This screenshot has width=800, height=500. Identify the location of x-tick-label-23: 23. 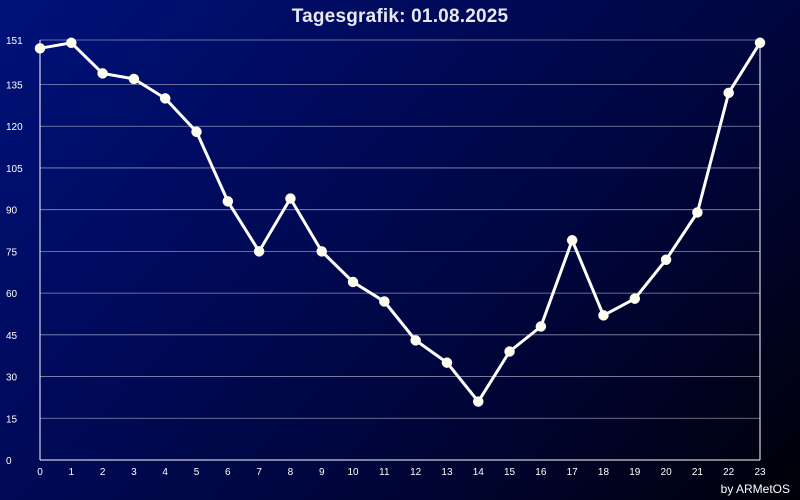
(760, 472).